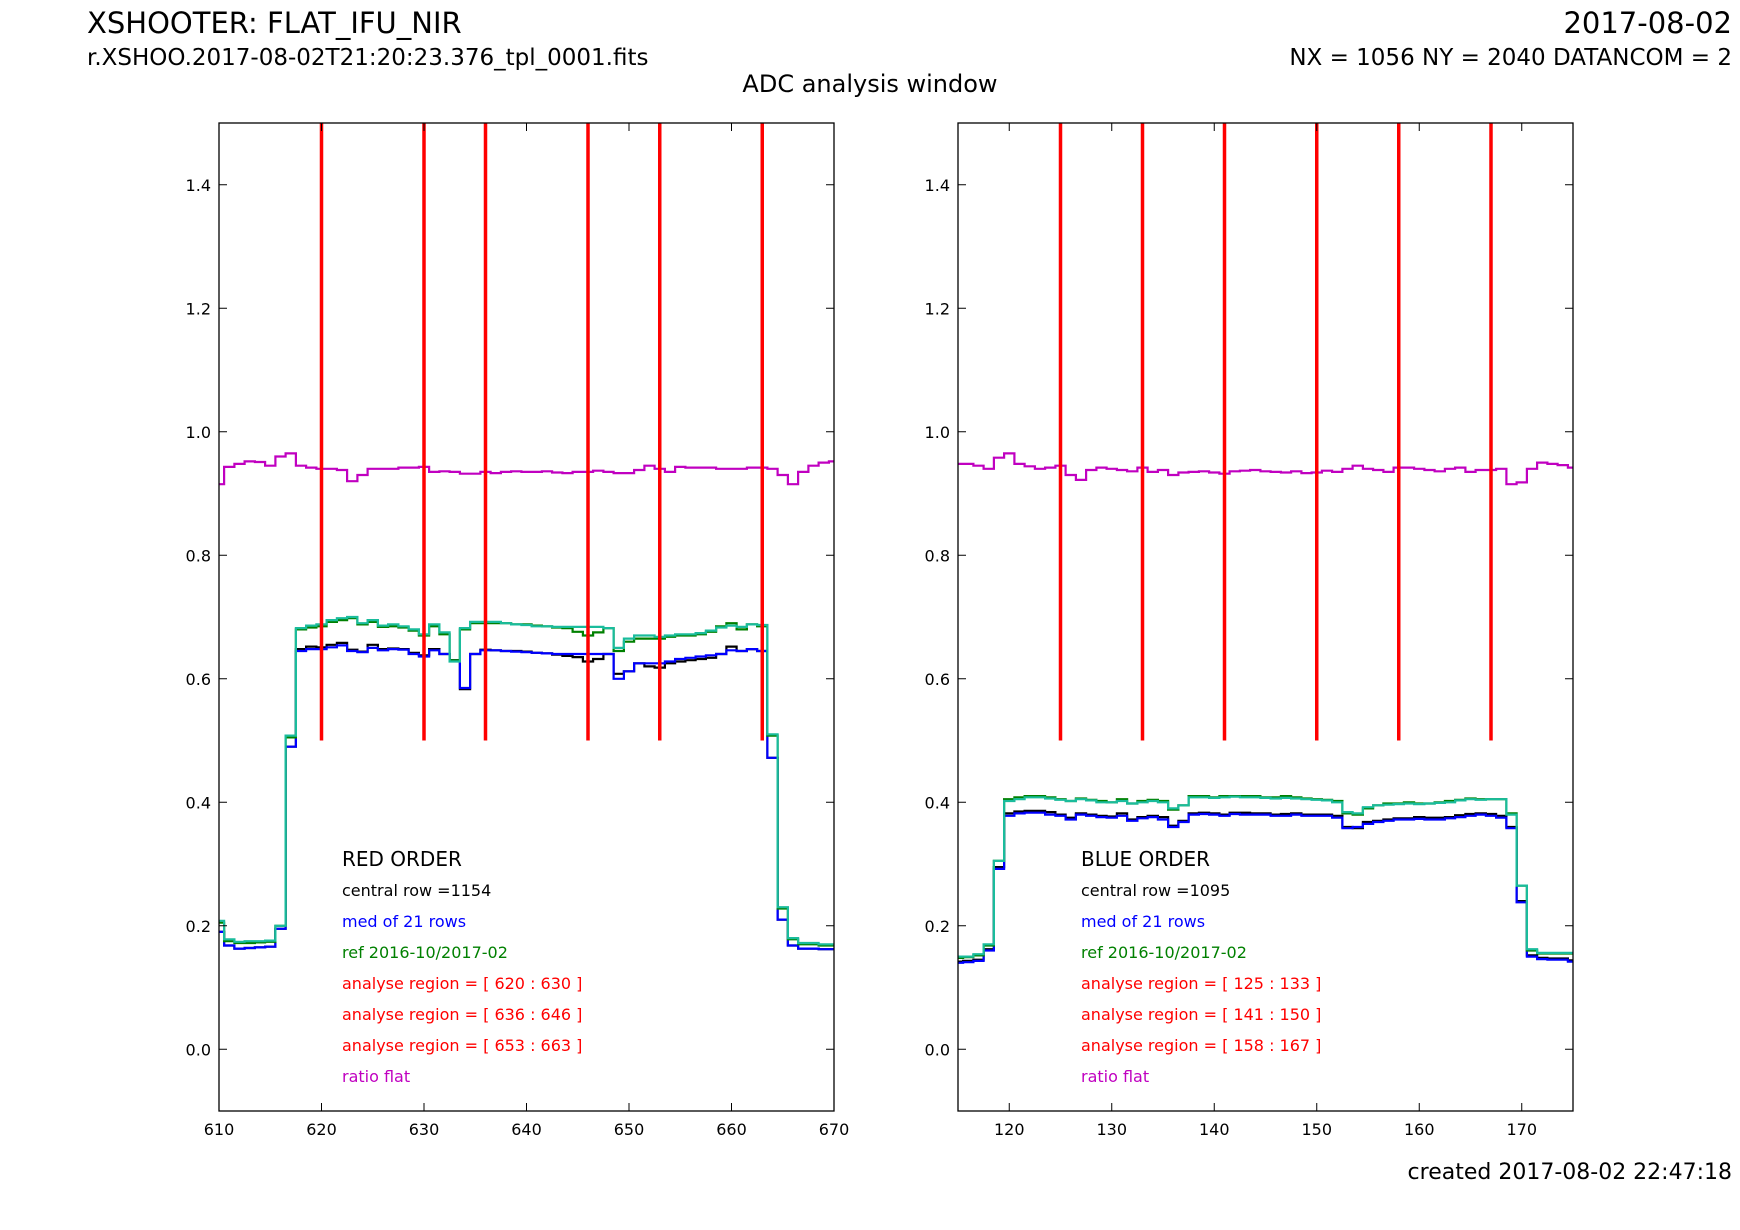 The image size is (1740, 1230). I want to click on date-label: 2017-08-02, so click(1647, 23).